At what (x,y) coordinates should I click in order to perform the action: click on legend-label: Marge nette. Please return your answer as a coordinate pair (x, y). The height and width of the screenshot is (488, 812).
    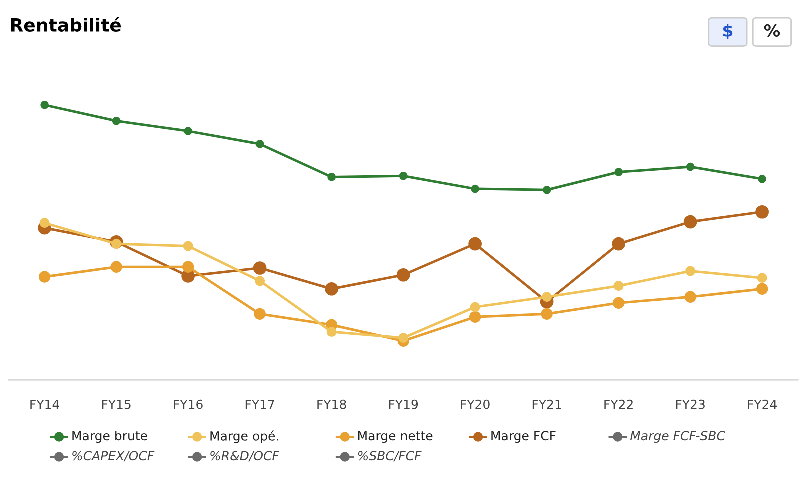
    Looking at the image, I should click on (395, 437).